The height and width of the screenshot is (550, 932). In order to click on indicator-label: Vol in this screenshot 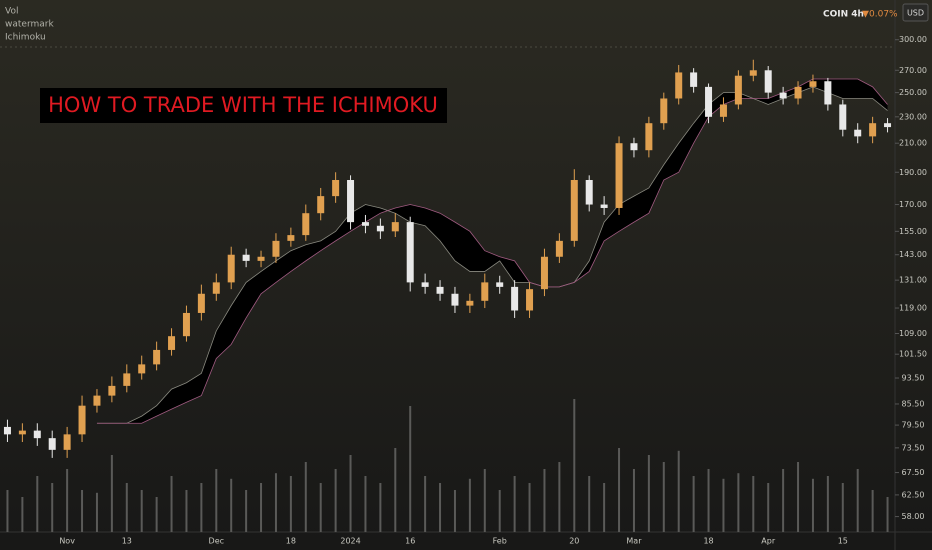, I will do `click(11, 12)`.